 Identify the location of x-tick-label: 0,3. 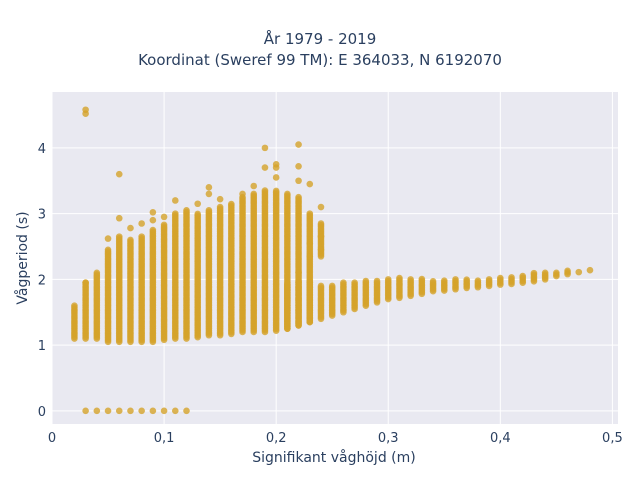
(388, 438).